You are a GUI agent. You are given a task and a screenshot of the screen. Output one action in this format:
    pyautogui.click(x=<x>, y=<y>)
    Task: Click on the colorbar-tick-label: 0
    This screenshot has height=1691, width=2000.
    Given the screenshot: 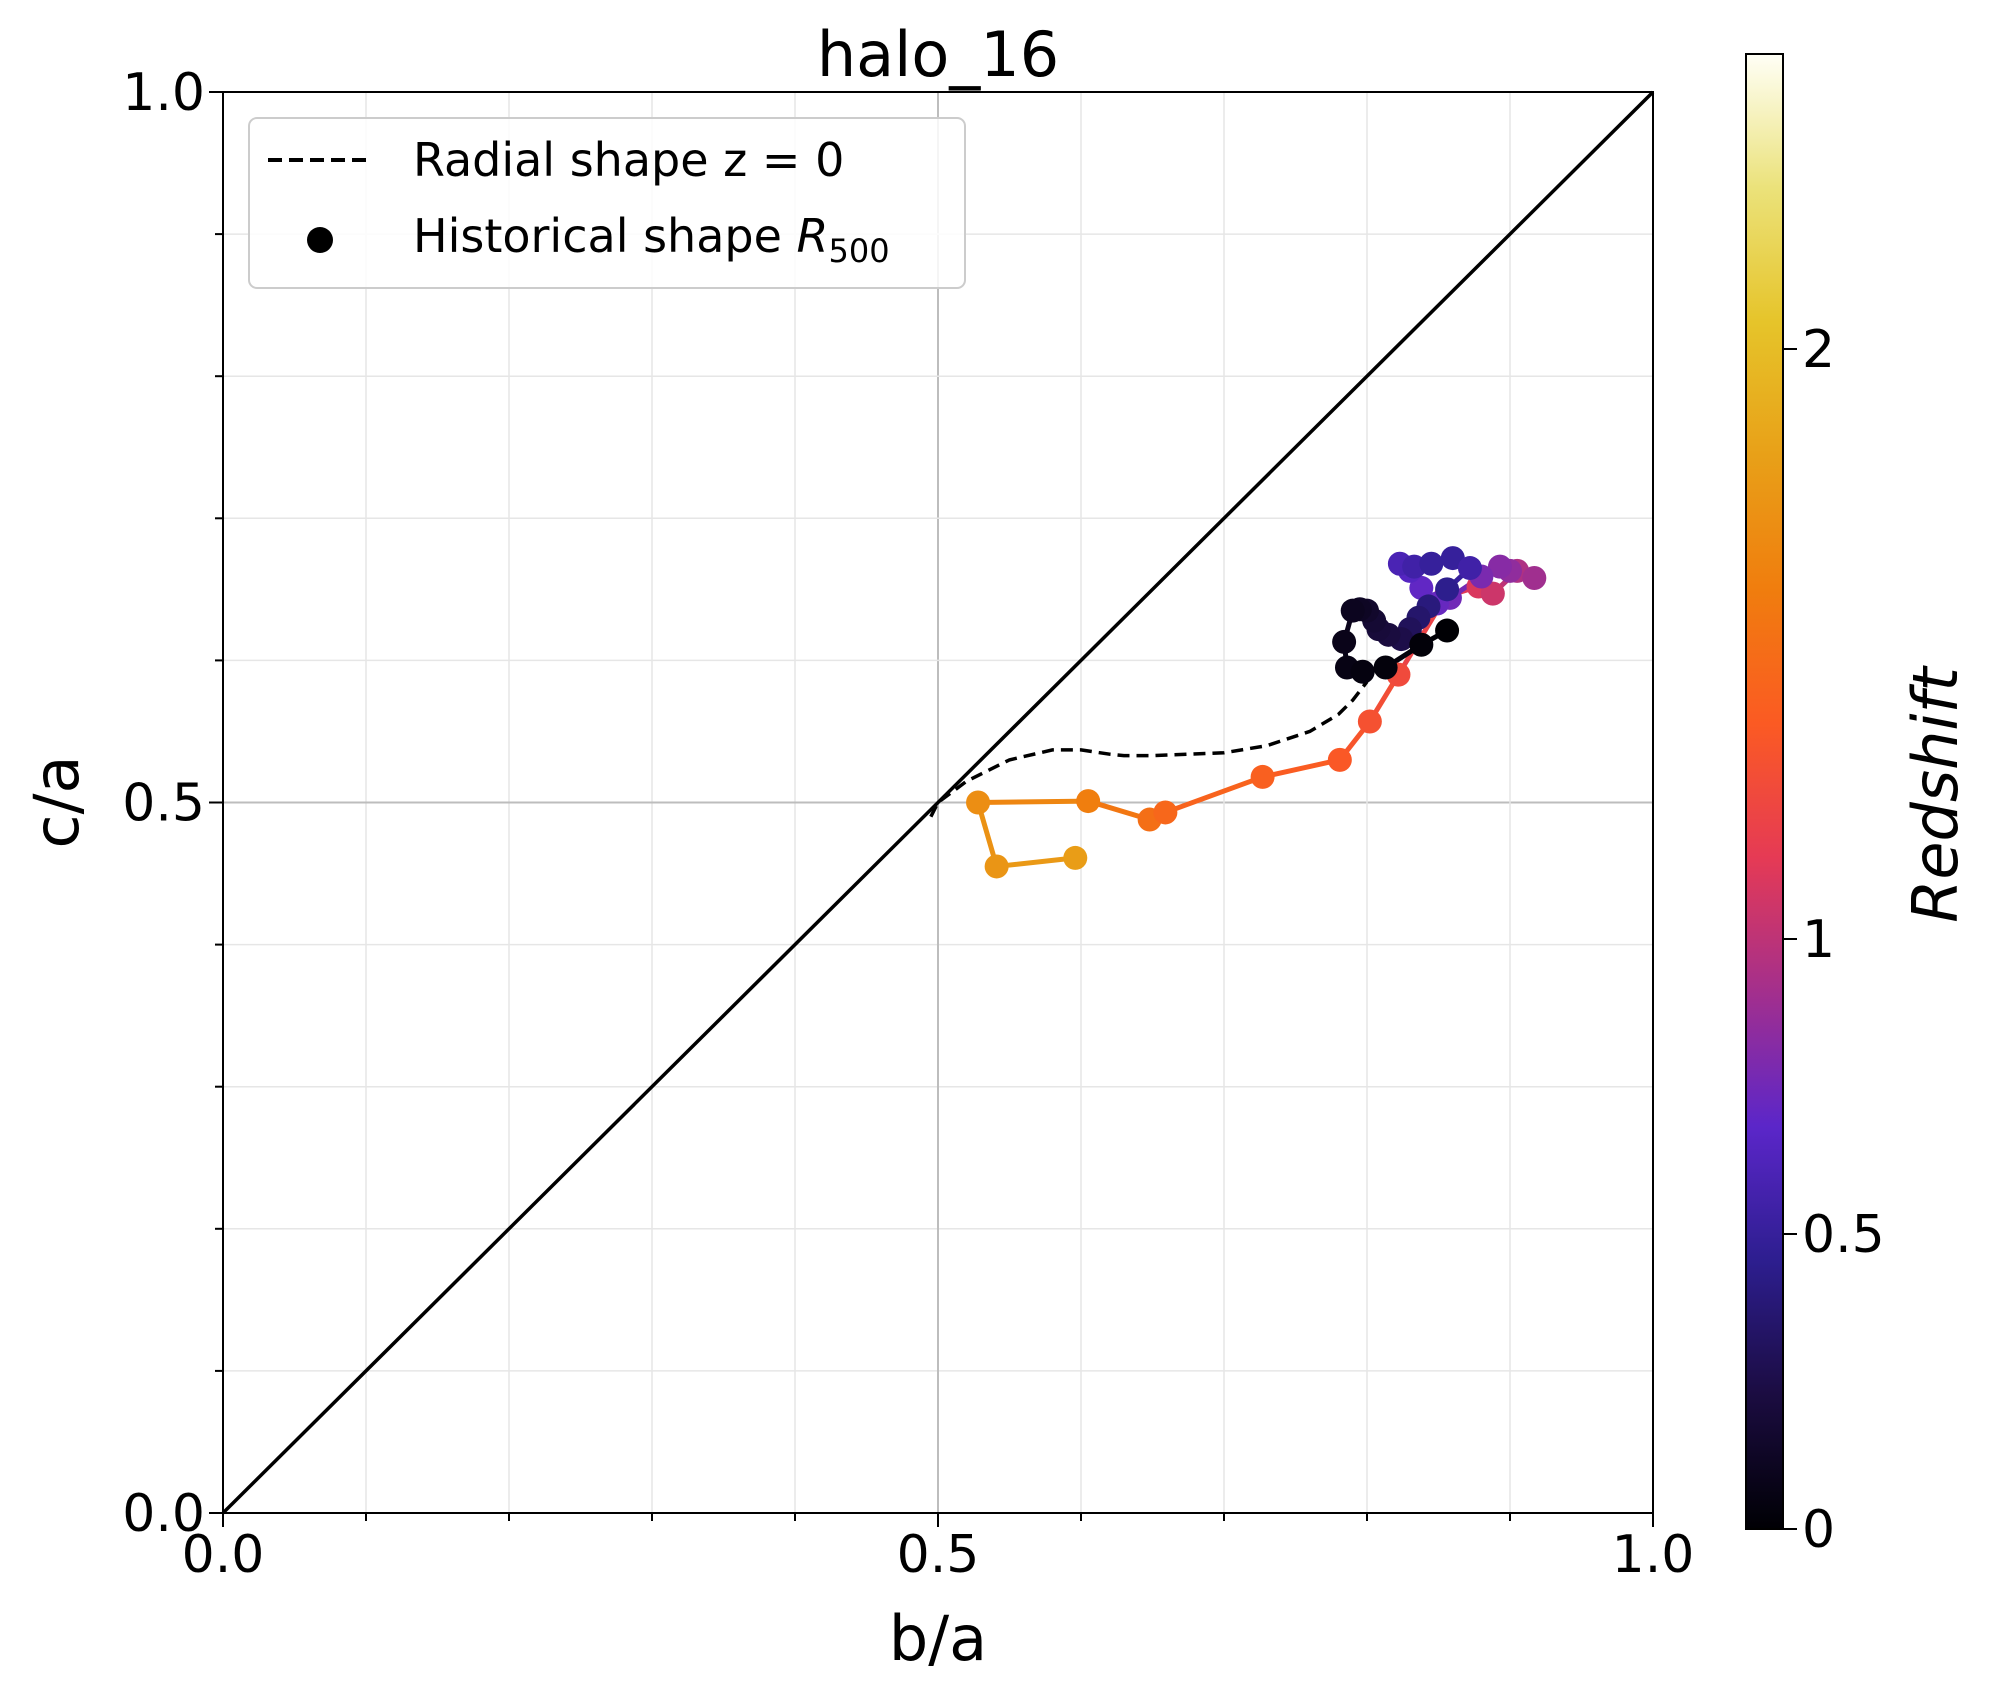 What is the action you would take?
    pyautogui.click(x=1818, y=1530)
    